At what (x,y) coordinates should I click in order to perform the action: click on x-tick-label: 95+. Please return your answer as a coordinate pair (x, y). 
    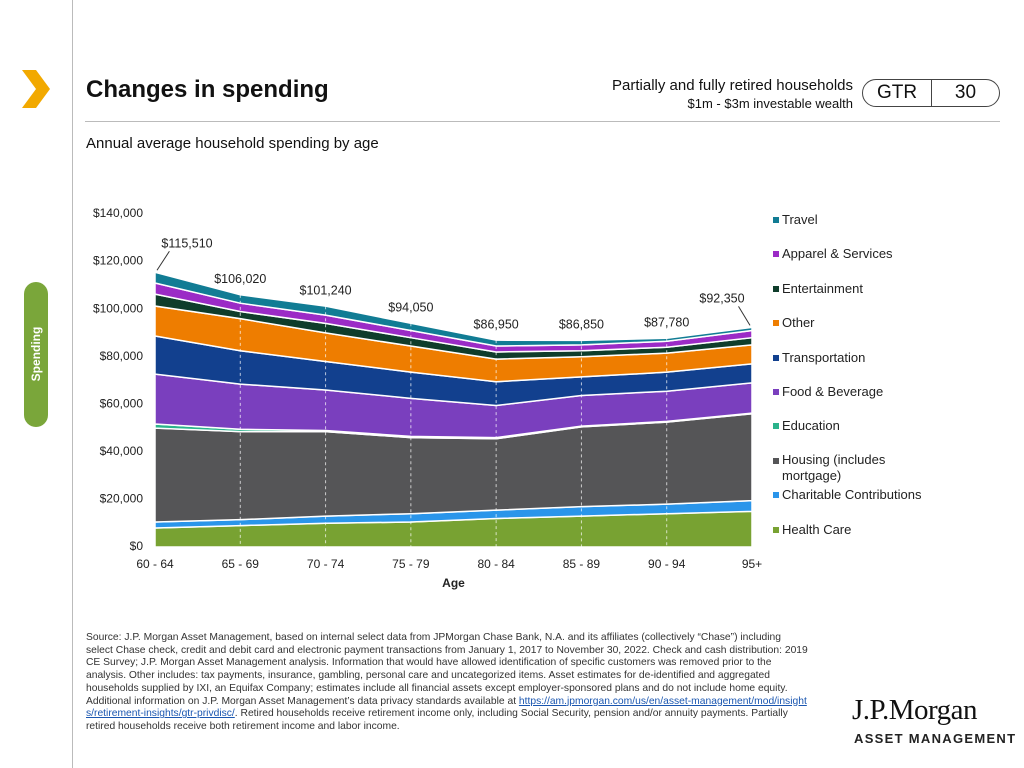
    Looking at the image, I should click on (752, 564).